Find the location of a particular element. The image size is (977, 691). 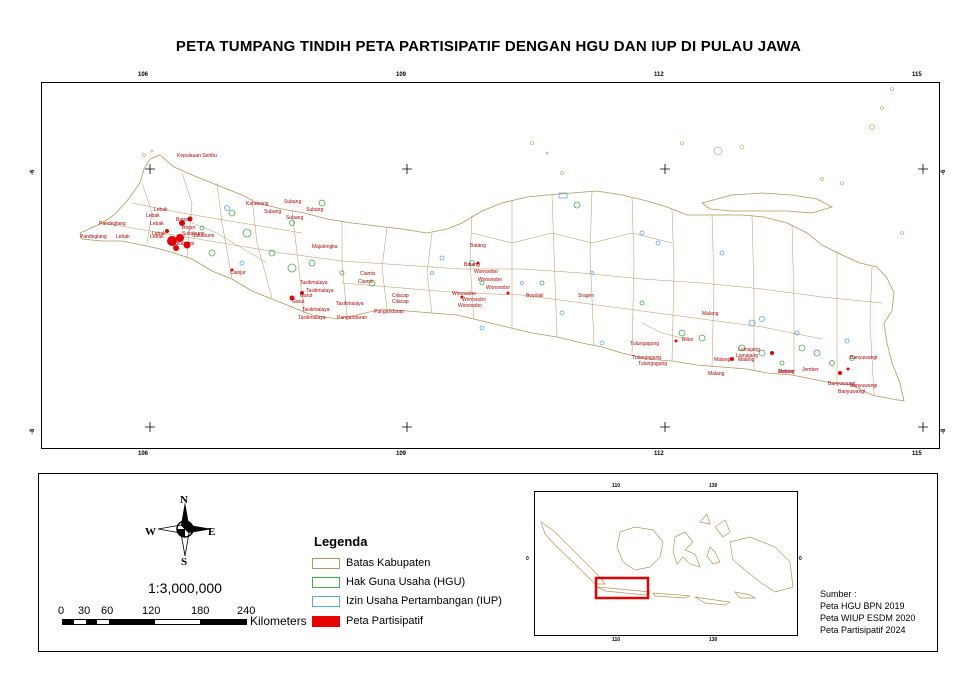

legend-swatch-hgu is located at coordinates (326, 582).